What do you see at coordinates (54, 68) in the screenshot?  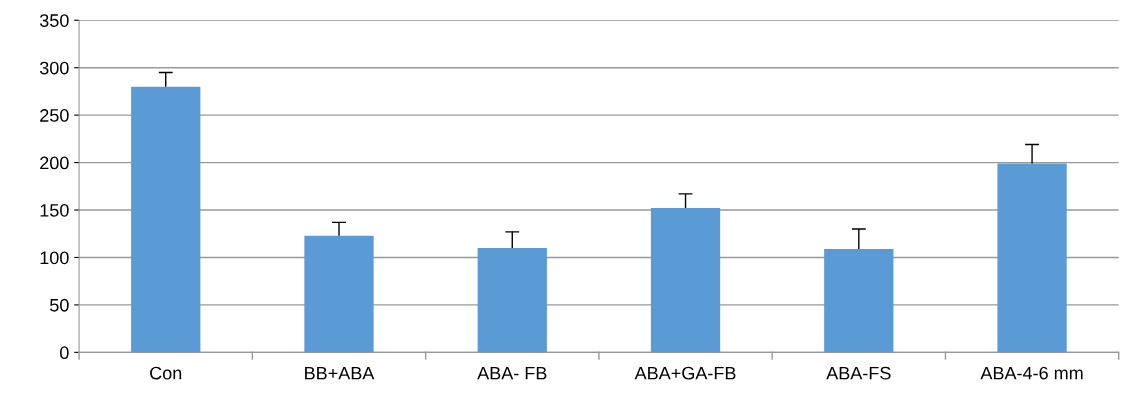 I see `y-tick-label: 300` at bounding box center [54, 68].